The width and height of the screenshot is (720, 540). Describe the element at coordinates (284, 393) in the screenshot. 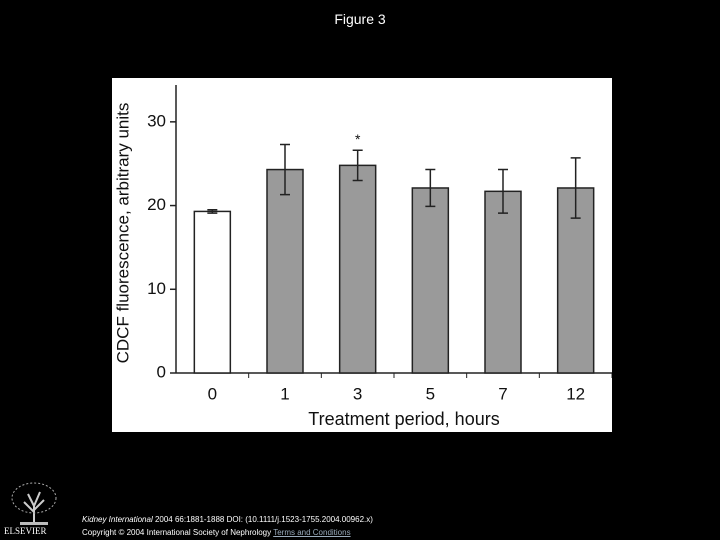

I see `x-tick-label: 1` at that location.